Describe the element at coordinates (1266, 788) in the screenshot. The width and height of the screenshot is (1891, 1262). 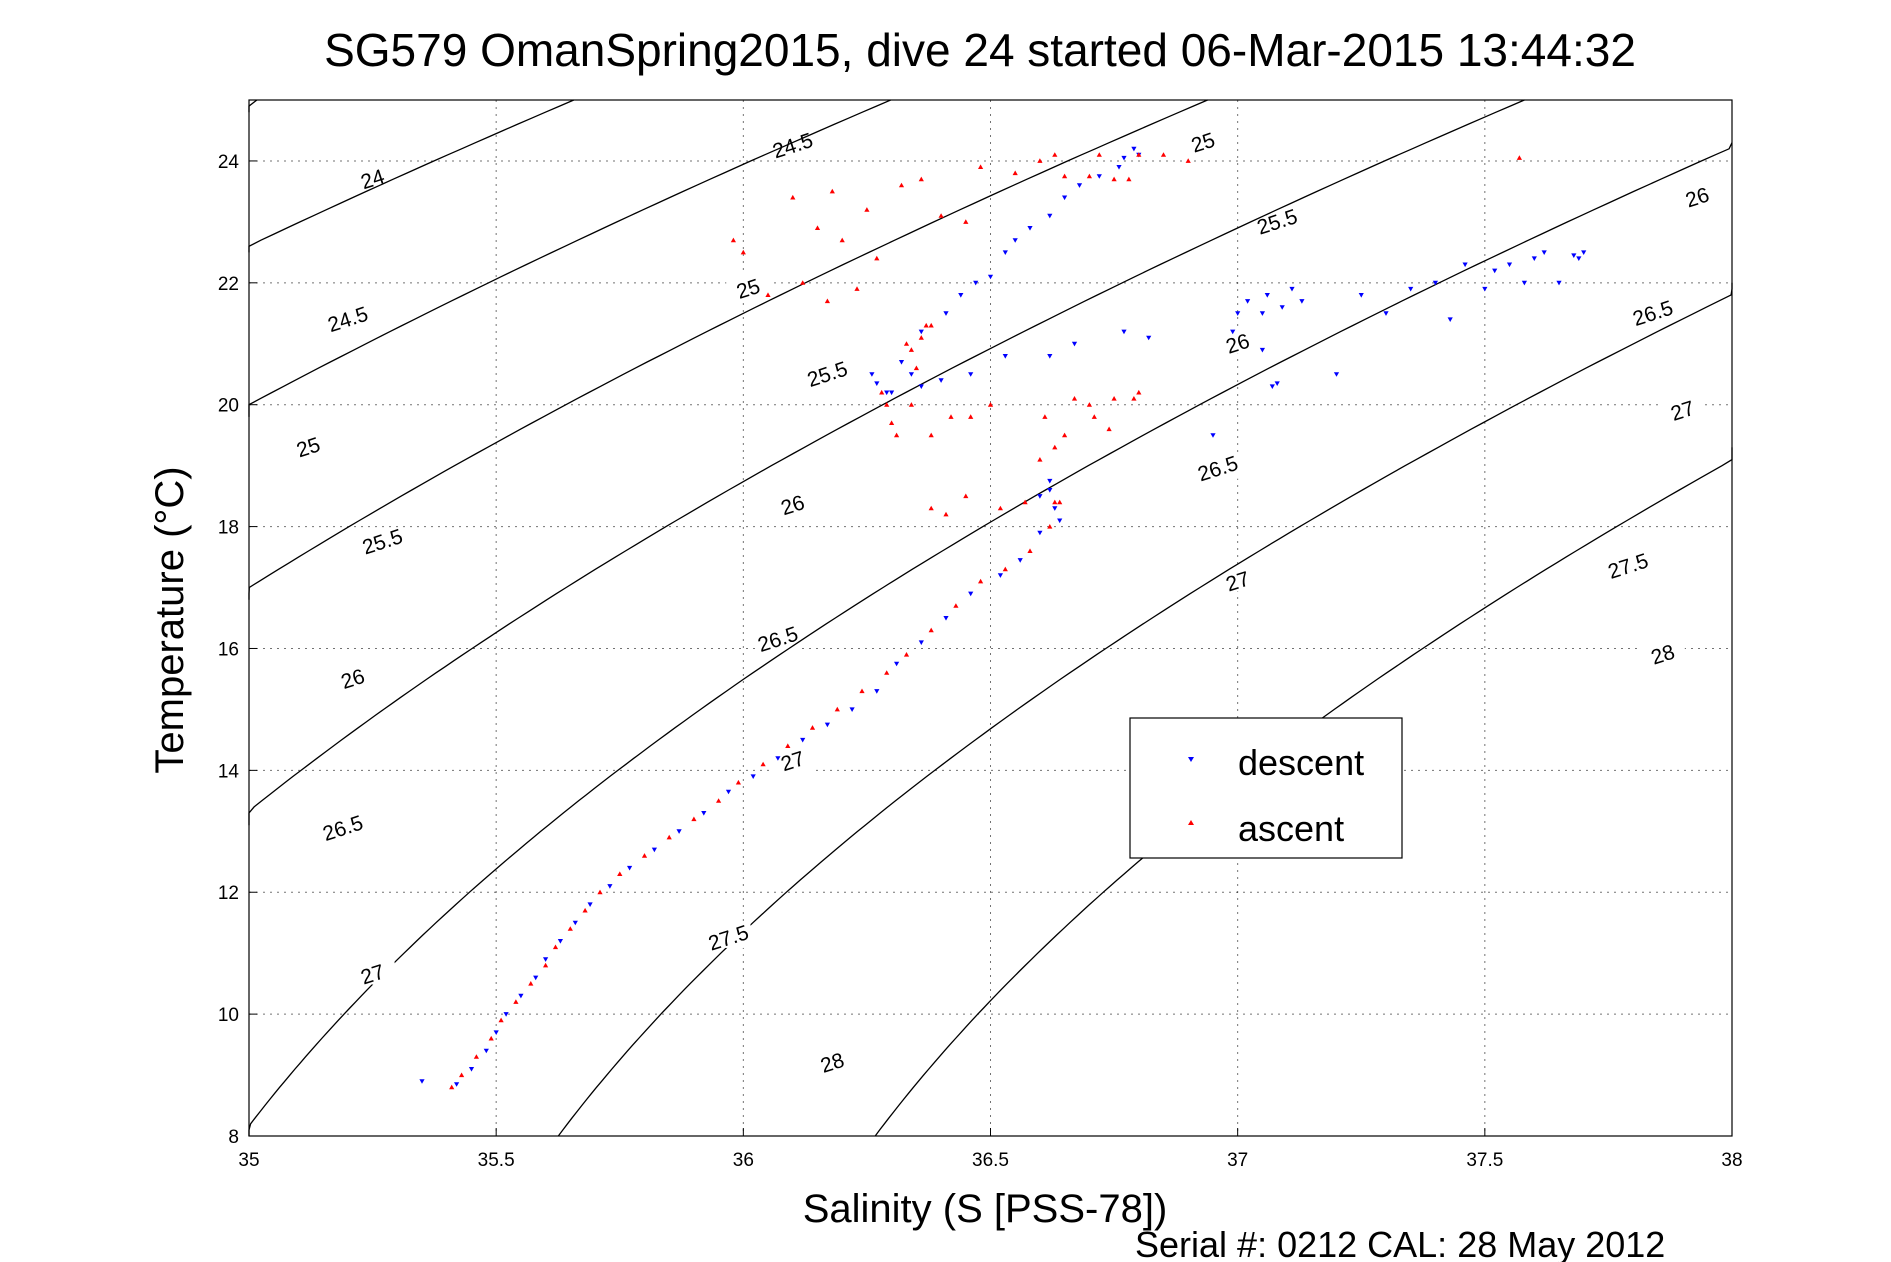
I see `legend: descent ascent` at that location.